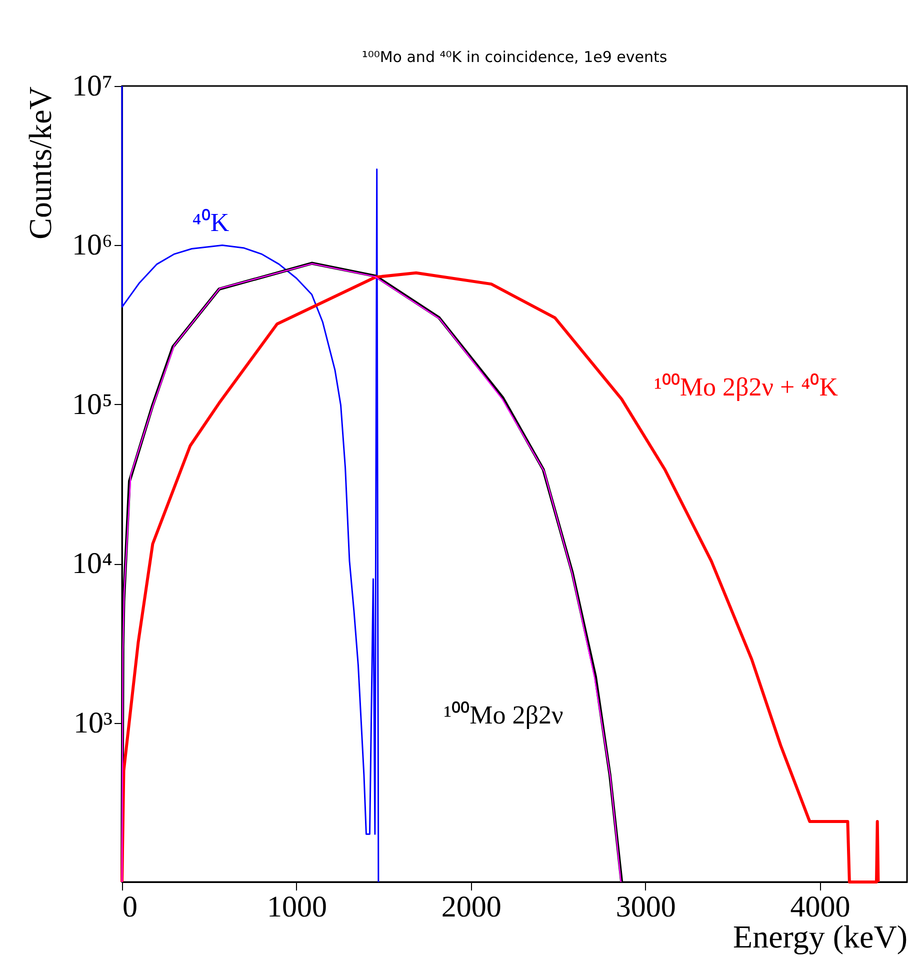 This screenshot has height=969, width=908. What do you see at coordinates (130, 907) in the screenshot?
I see `x-tick-label: 0` at bounding box center [130, 907].